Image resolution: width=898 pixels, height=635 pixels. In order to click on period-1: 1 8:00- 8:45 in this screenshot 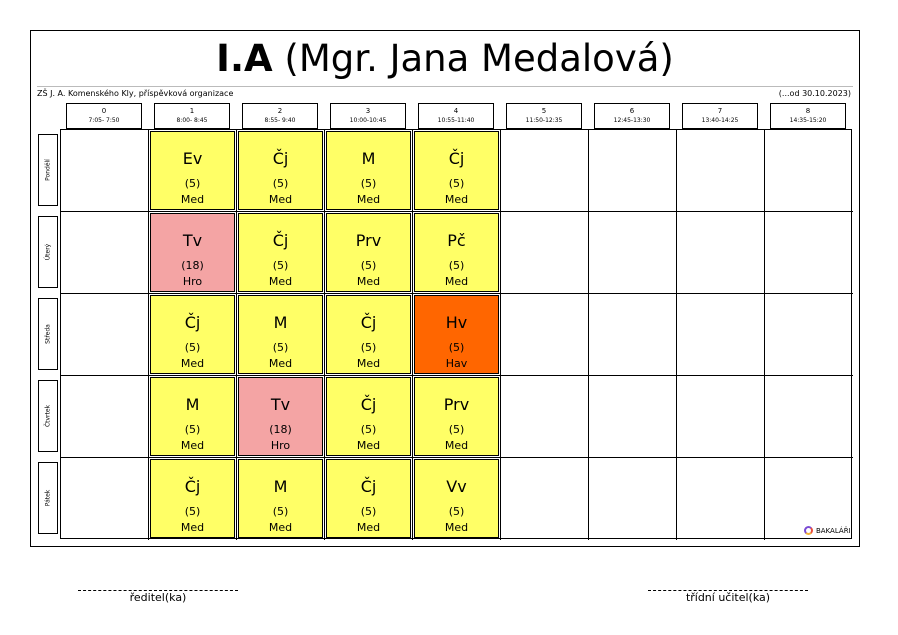, I will do `click(192, 116)`.